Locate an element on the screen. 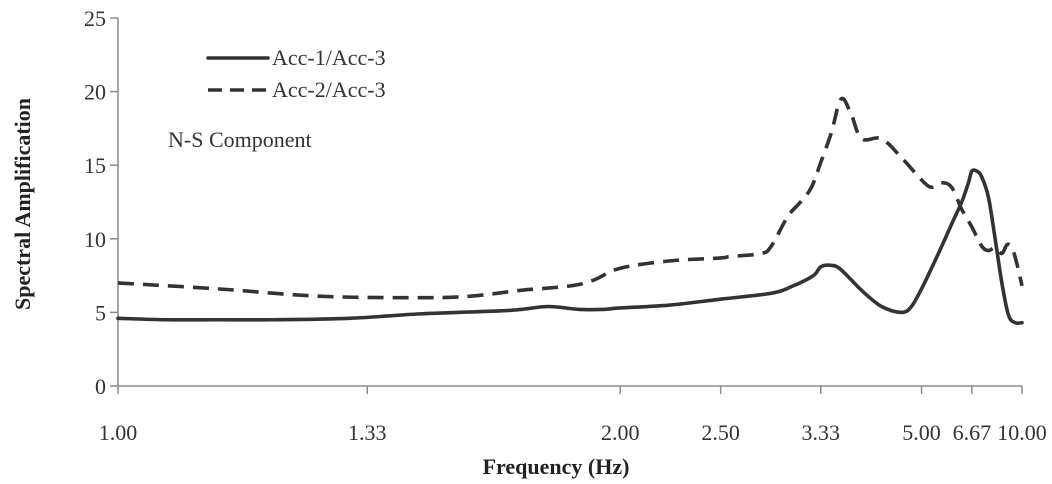 The height and width of the screenshot is (484, 1052). y-tick-label: 25 is located at coordinates (95, 18).